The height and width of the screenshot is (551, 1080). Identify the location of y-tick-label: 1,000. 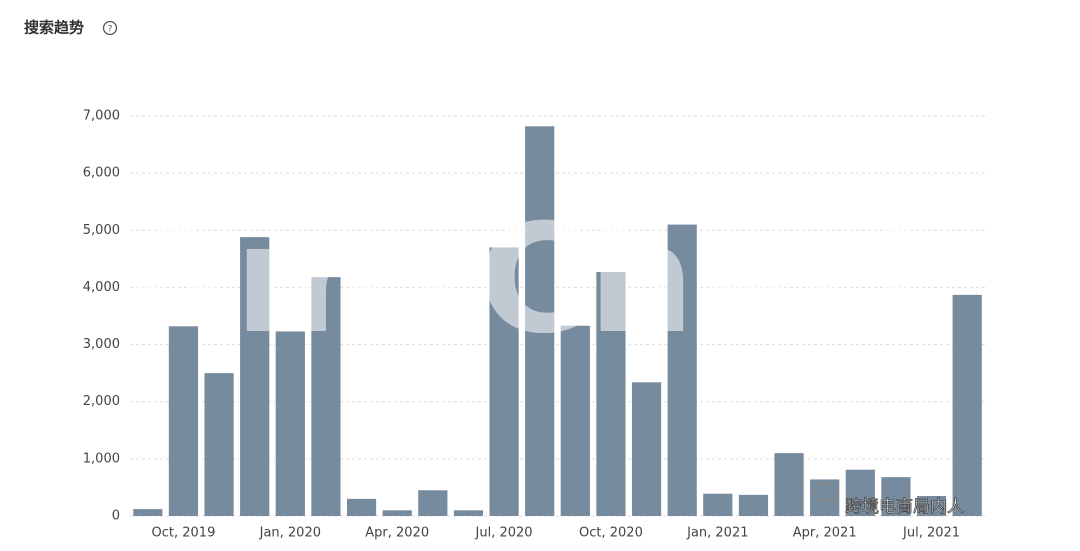
(101, 458).